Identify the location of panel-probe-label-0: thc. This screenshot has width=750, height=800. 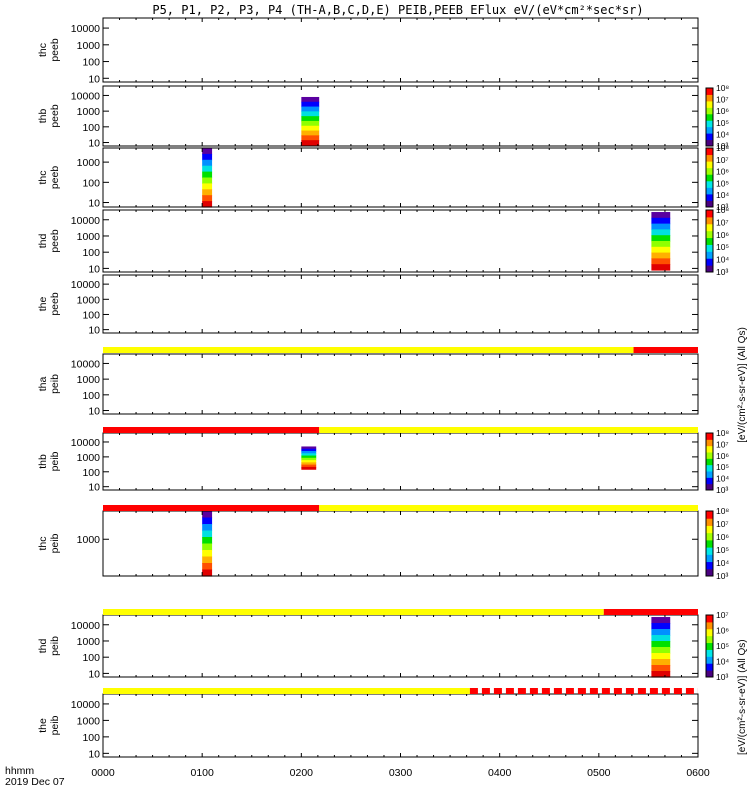
(43, 50).